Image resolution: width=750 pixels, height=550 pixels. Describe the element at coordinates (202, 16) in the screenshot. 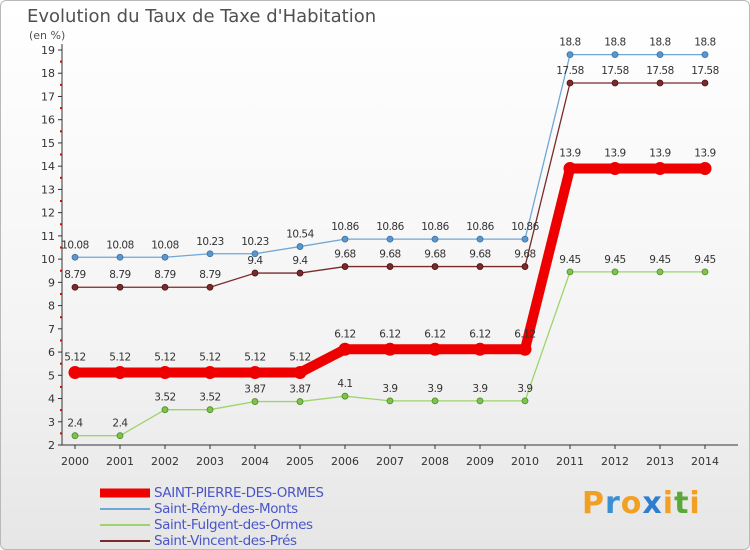

I see `chart-title: Evolution du Taux de Taxe d'Habitation` at that location.